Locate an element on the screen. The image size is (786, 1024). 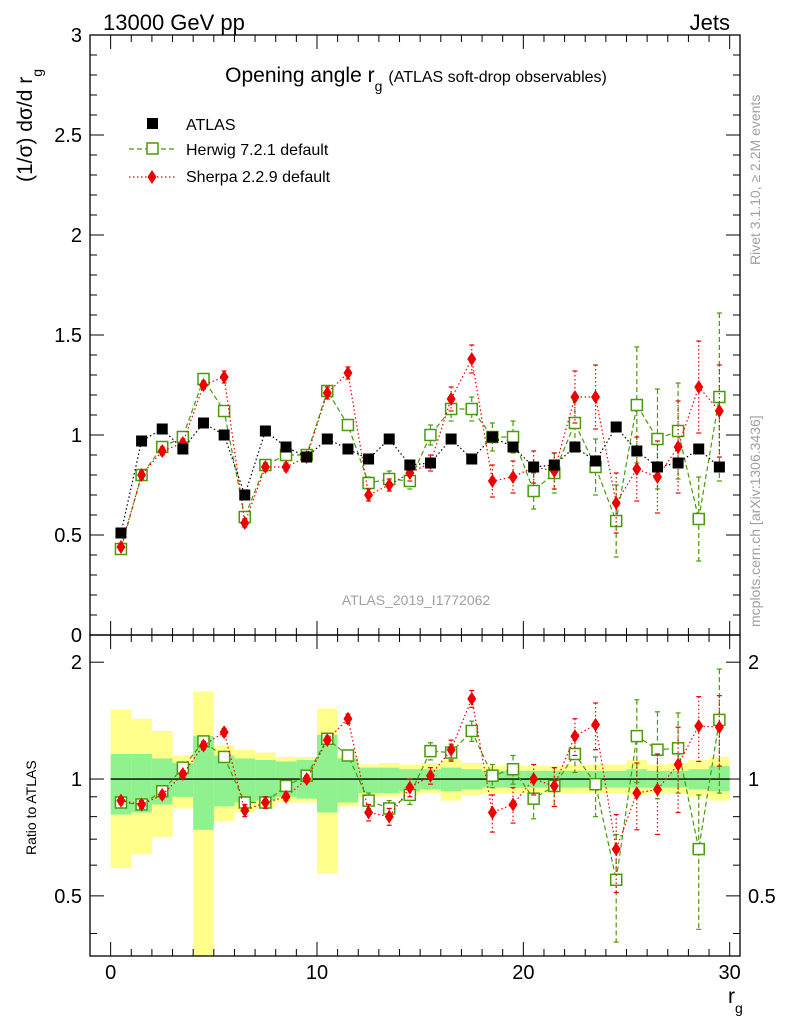
y-tick-label: 1 is located at coordinates (76, 436).